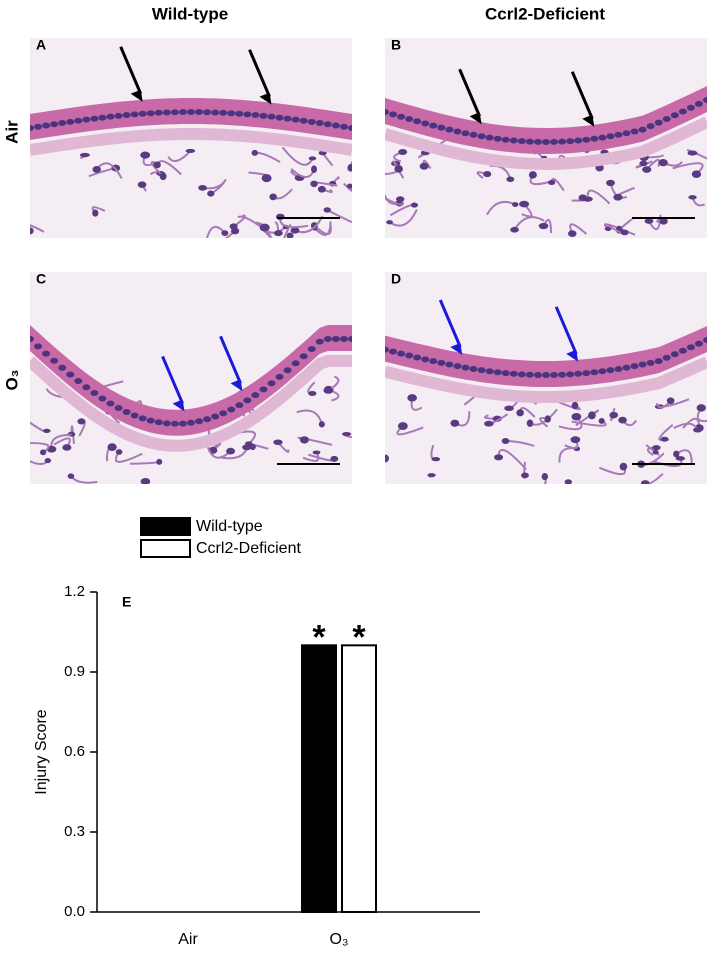 The height and width of the screenshot is (954, 709). I want to click on tissue, so click(546, 138).